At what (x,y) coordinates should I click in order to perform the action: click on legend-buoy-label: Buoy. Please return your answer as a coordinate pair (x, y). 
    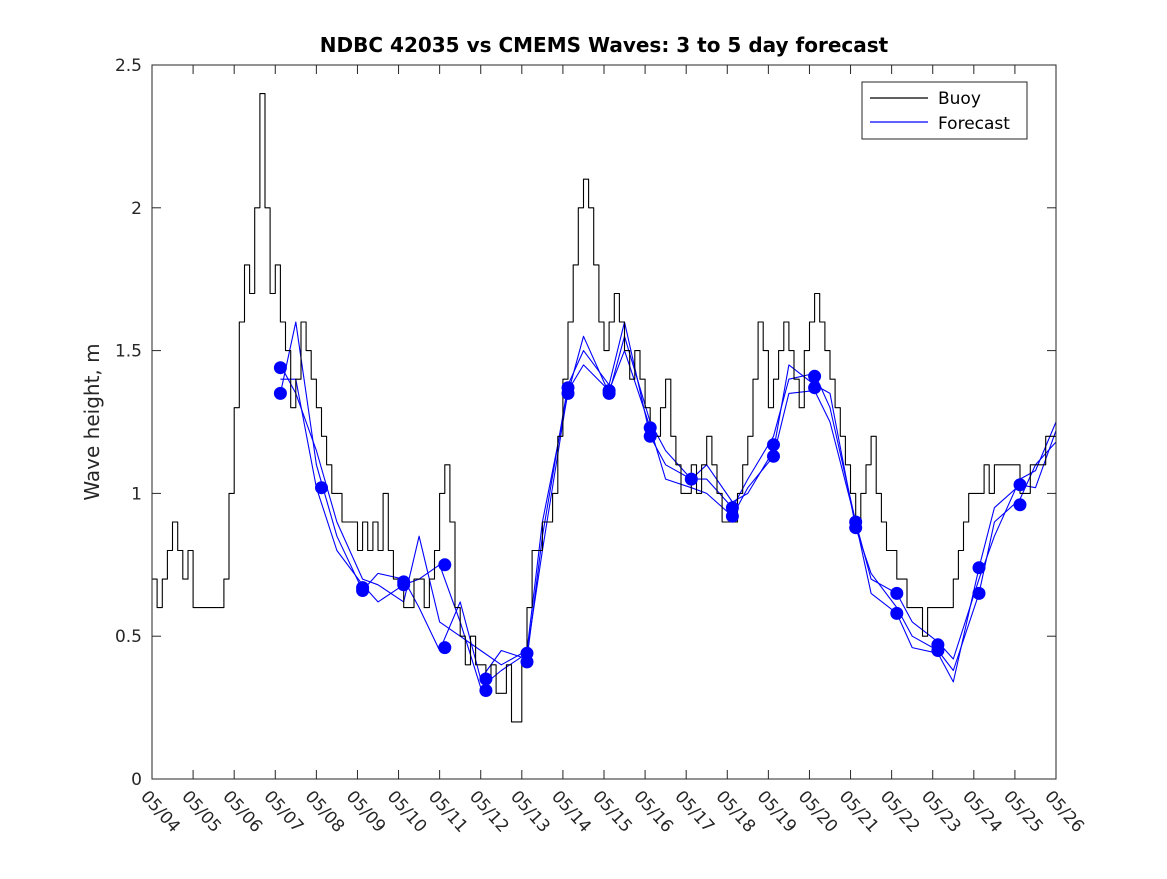
    Looking at the image, I should click on (959, 99).